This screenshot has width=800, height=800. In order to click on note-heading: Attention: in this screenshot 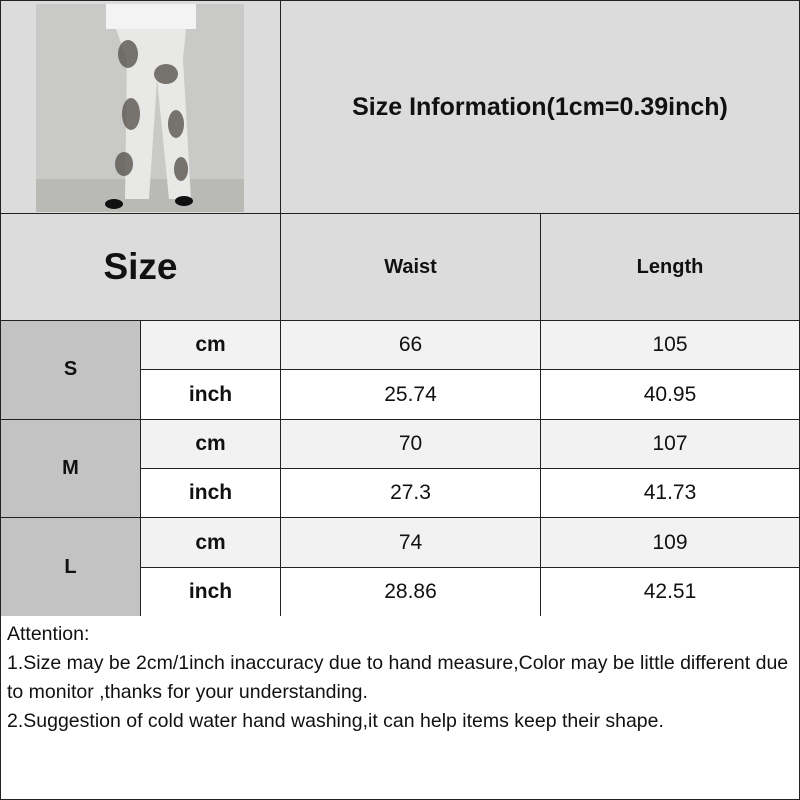, I will do `click(48, 634)`.